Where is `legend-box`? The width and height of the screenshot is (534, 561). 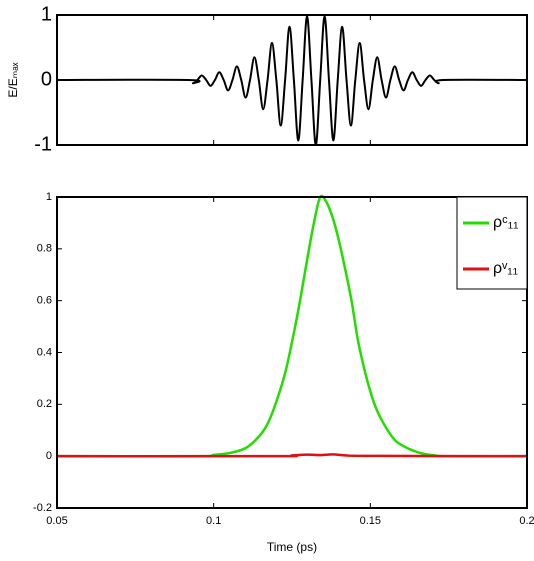
legend-box is located at coordinates (492, 243).